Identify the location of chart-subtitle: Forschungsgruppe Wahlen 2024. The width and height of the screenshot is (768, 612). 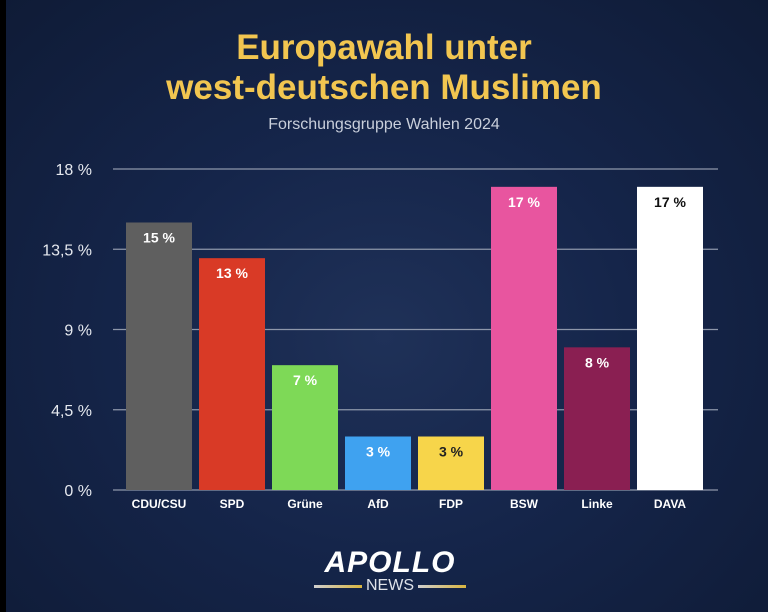
(384, 124).